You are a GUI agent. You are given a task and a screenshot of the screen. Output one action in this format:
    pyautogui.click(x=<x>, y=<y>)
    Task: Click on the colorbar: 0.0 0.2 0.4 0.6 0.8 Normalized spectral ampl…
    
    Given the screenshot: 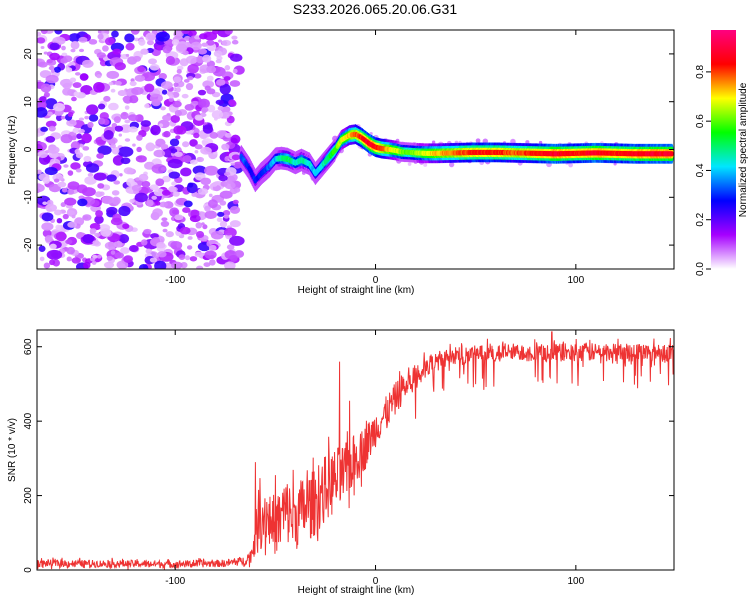 What is the action you would take?
    pyautogui.click(x=722, y=153)
    